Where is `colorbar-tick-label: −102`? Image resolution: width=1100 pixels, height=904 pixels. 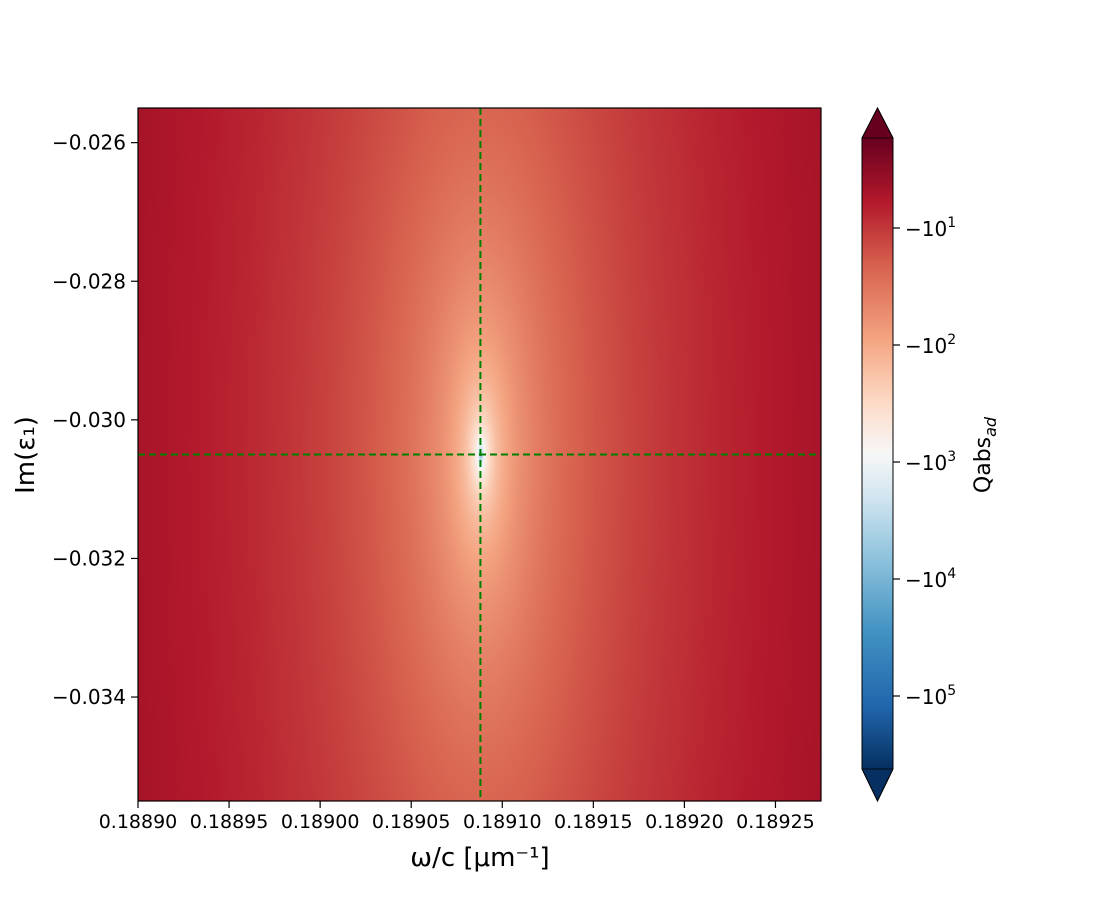 colorbar-tick-label: −102 is located at coordinates (930, 345).